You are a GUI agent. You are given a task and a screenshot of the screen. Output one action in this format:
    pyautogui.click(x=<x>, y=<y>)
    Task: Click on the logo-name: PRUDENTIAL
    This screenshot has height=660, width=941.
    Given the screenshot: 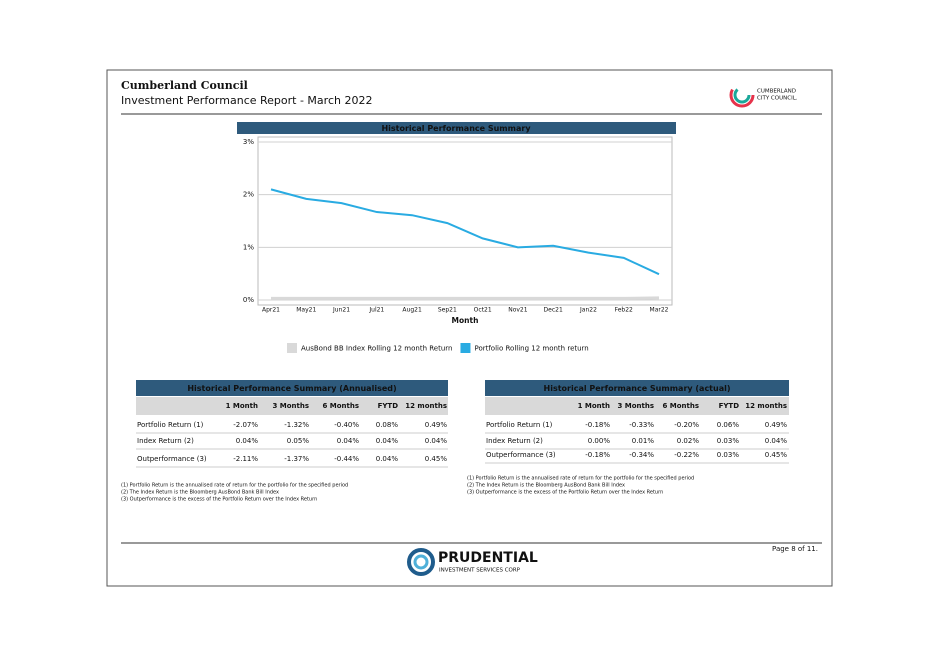 What is the action you would take?
    pyautogui.click(x=488, y=558)
    